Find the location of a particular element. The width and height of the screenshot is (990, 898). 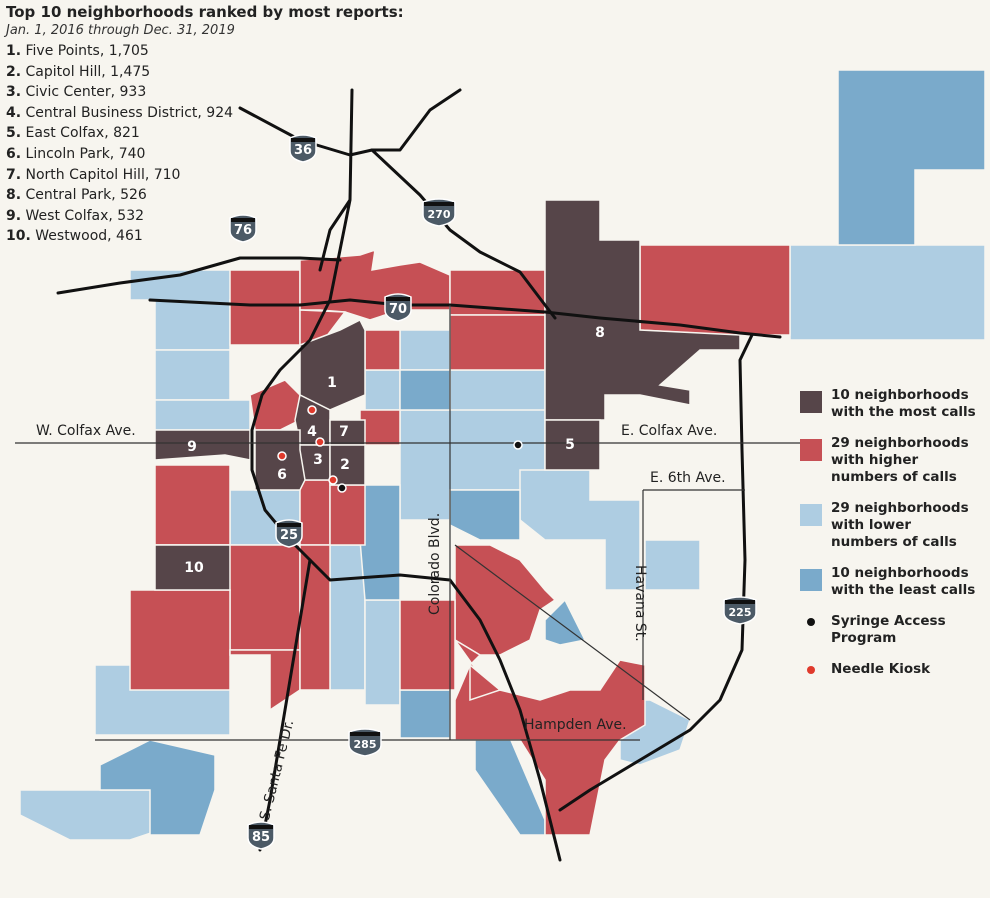

street-label-colorado: Colorado Blvd. is located at coordinates (435, 563).